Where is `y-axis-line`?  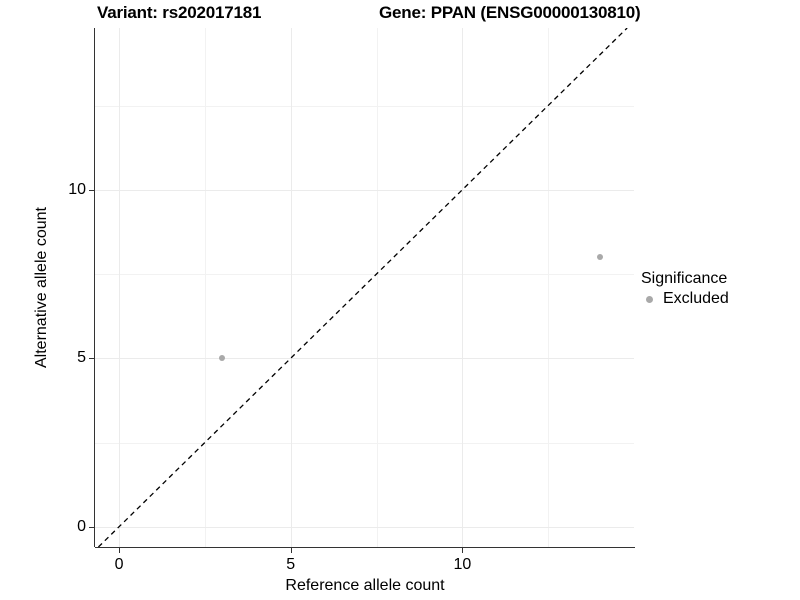 y-axis-line is located at coordinates (95, 287).